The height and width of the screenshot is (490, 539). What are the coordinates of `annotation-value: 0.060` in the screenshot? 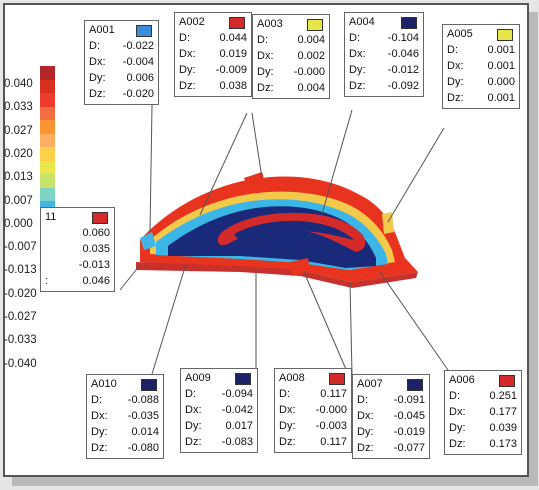 It's located at (96, 233).